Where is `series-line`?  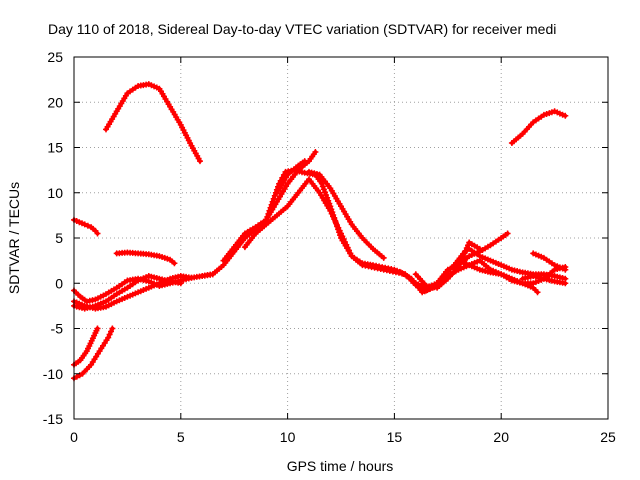 series-line is located at coordinates (153, 123).